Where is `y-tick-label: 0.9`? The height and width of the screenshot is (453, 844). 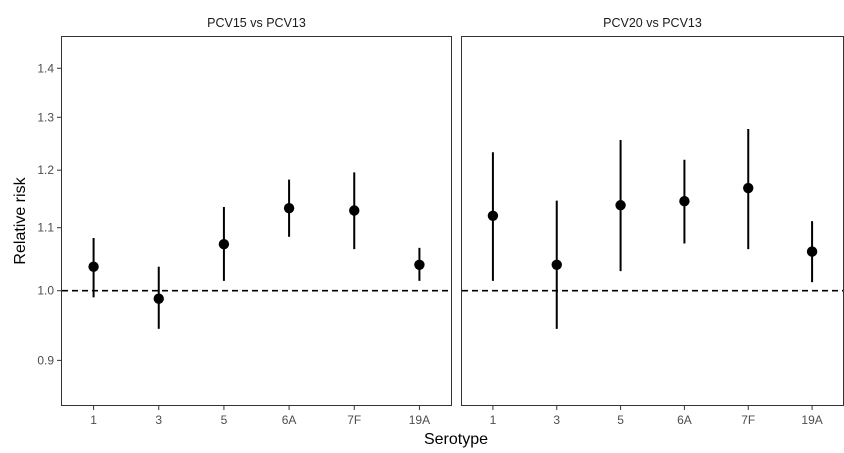 y-tick-label: 0.9 is located at coordinates (45, 360).